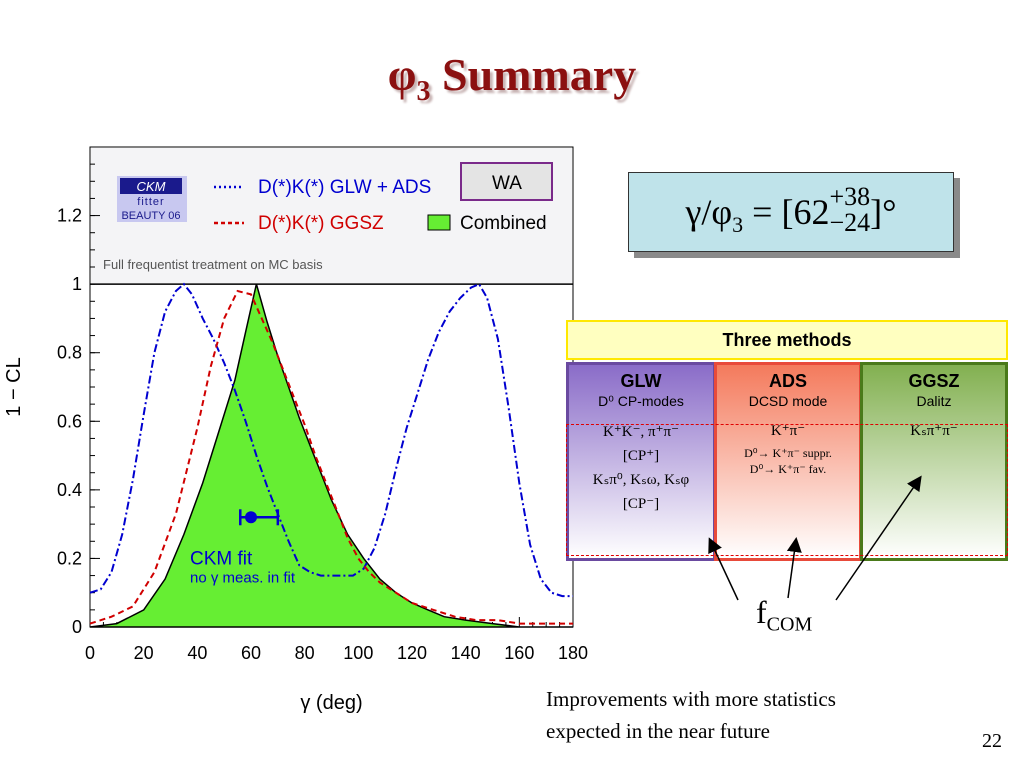 The image size is (1024, 768). What do you see at coordinates (573, 653) in the screenshot?
I see `x-tick-label: 180` at bounding box center [573, 653].